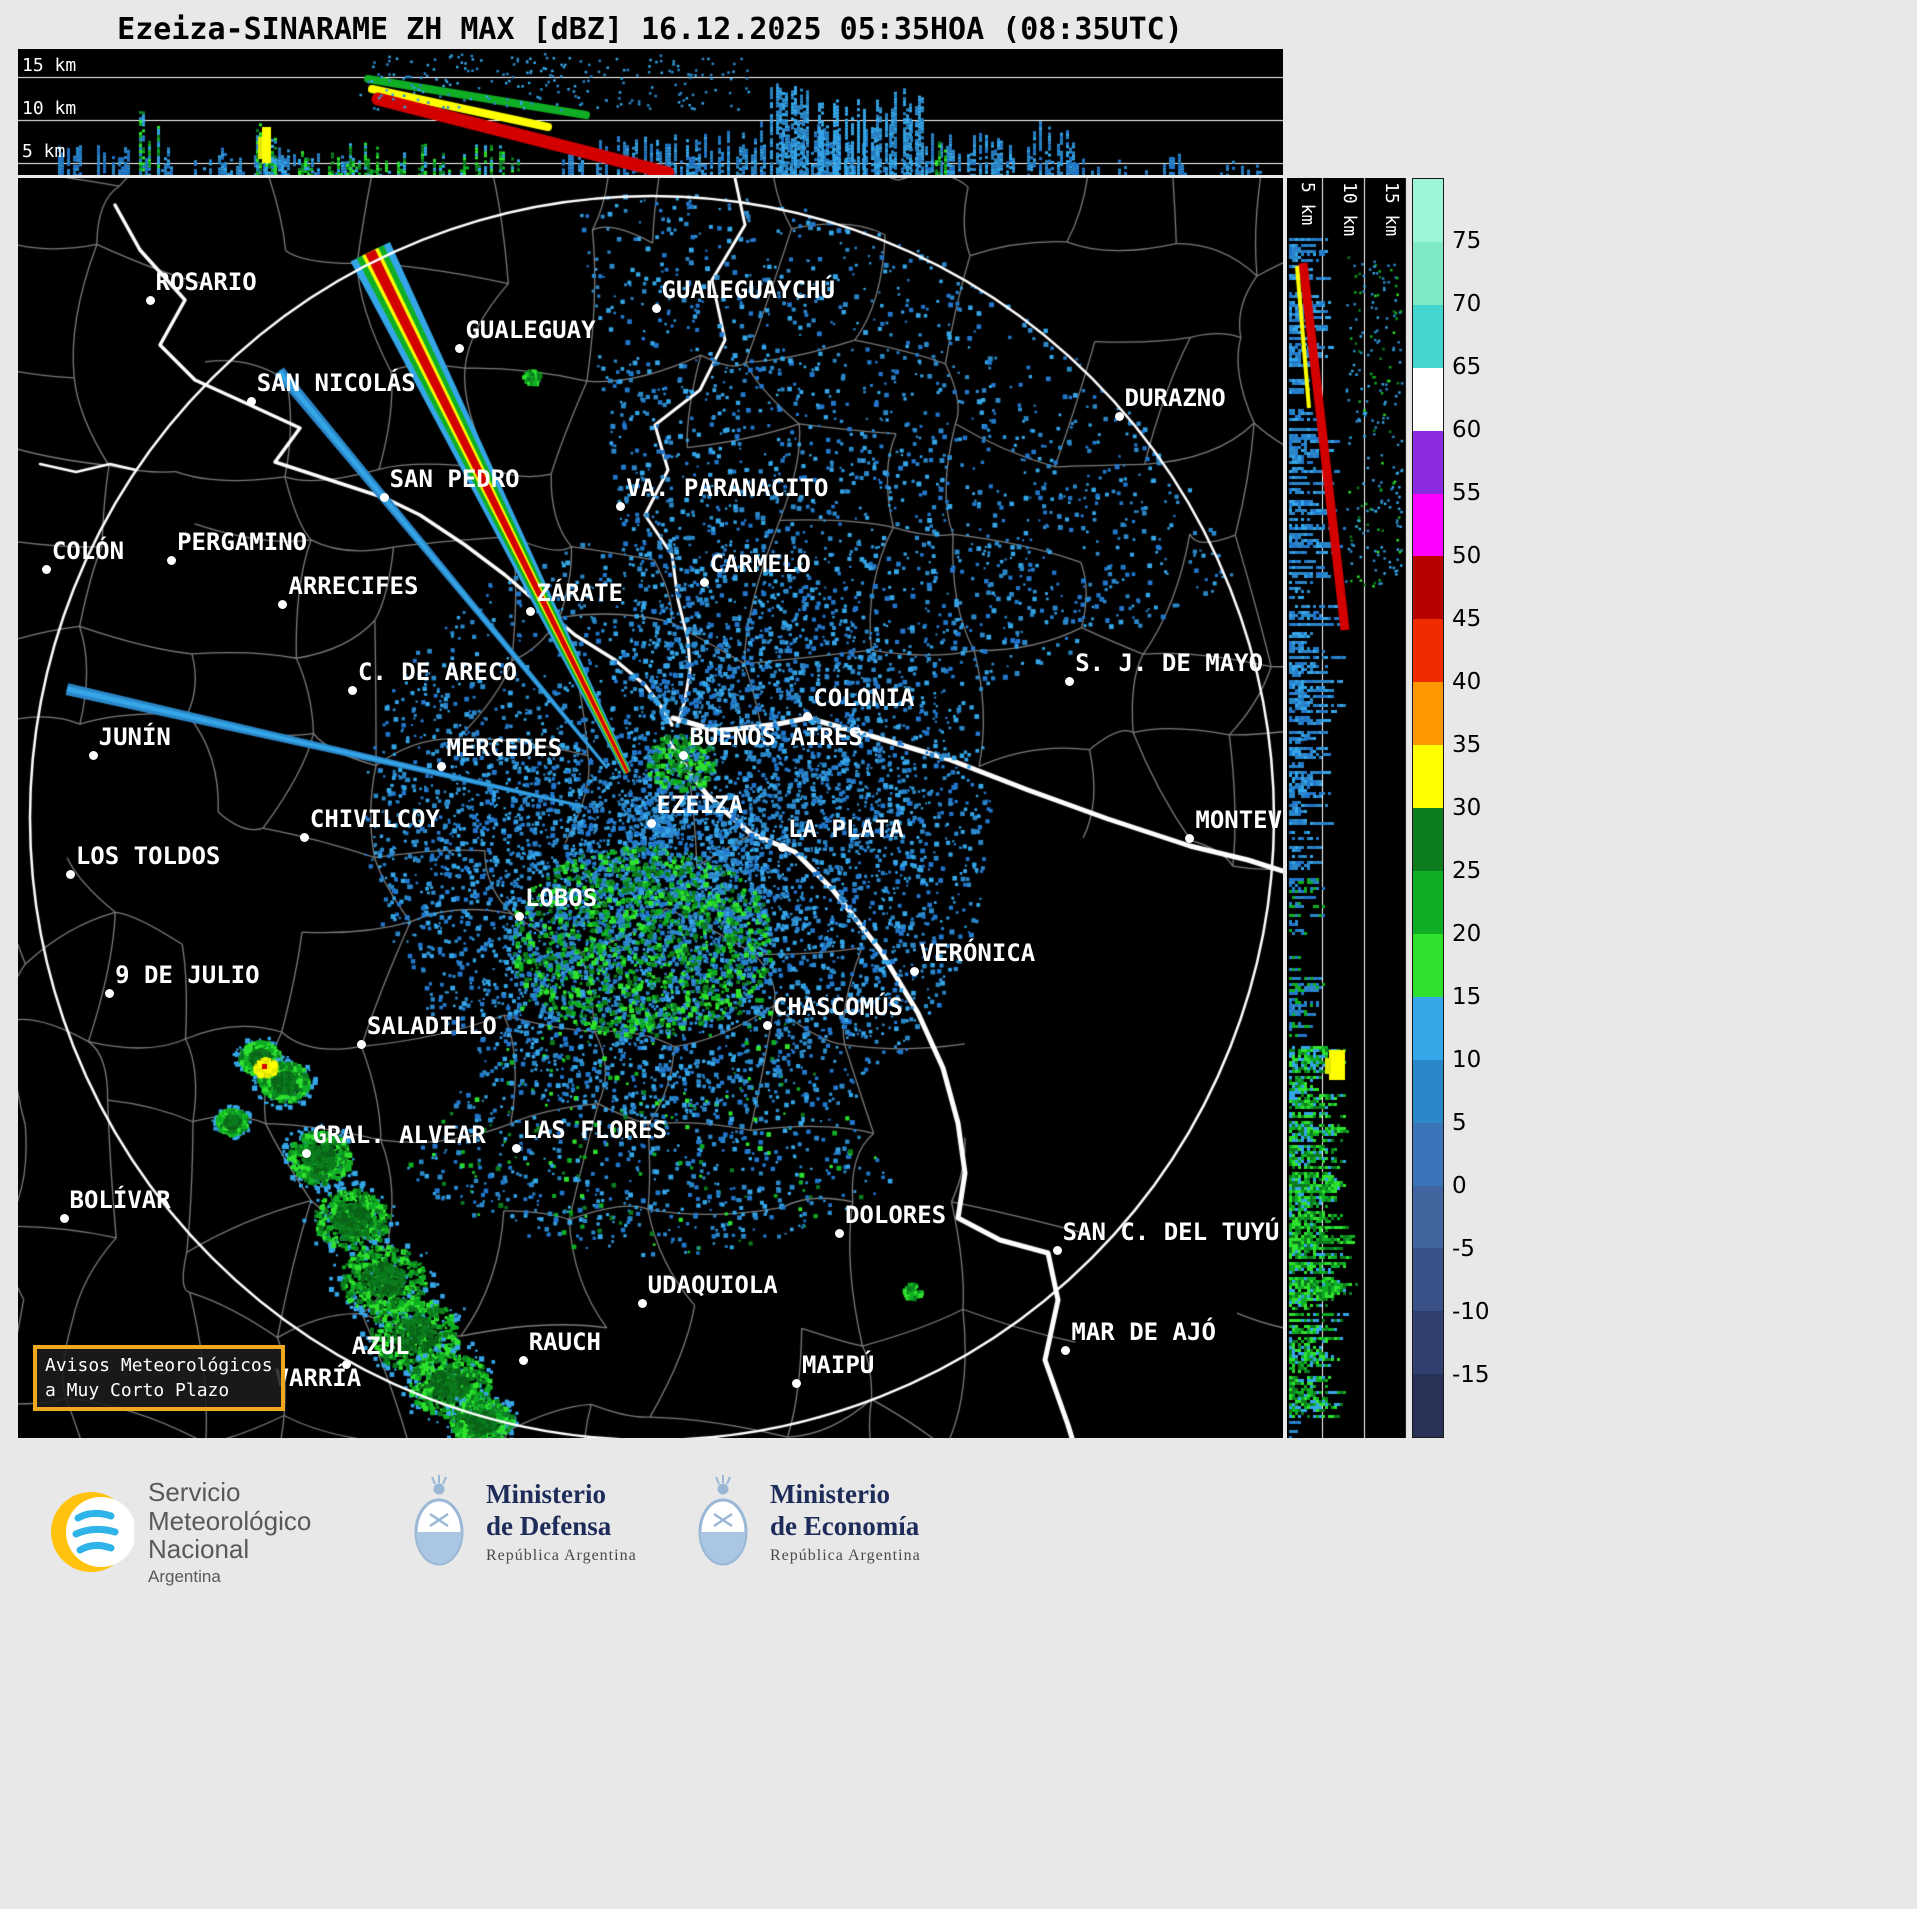  I want to click on colorbar-tick: -10, so click(1471, 1312).